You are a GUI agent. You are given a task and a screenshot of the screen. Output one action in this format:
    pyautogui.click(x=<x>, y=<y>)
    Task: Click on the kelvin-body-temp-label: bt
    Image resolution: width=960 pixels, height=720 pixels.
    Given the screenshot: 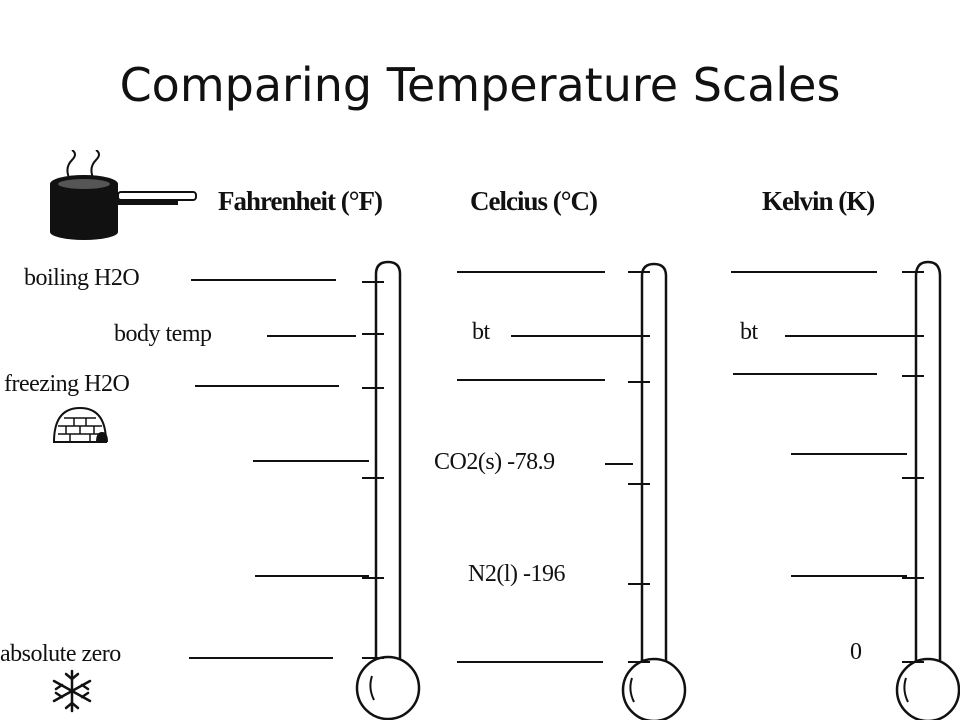 What is the action you would take?
    pyautogui.click(x=749, y=332)
    